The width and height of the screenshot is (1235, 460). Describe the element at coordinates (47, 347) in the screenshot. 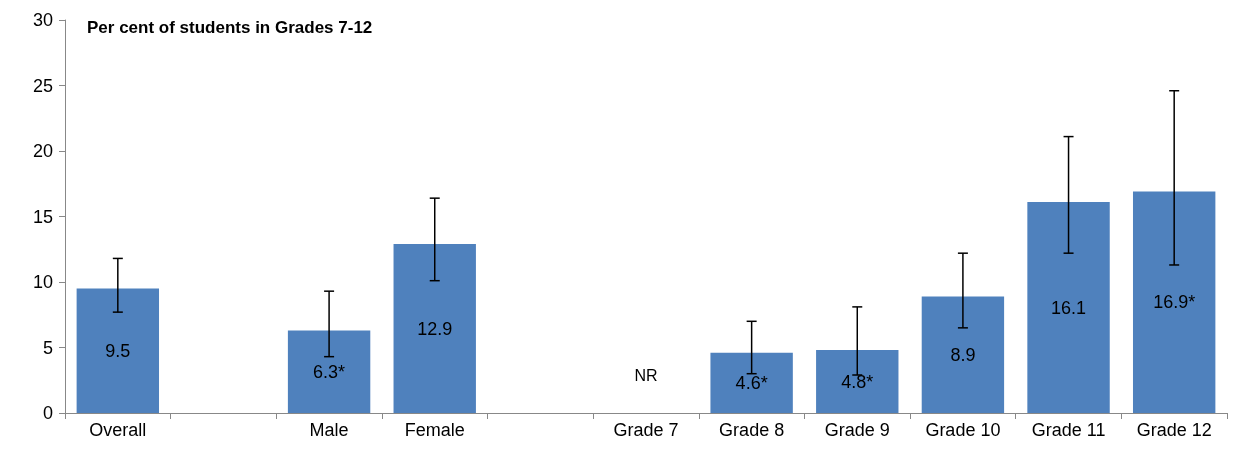

I see `y-tick-label: 5` at that location.